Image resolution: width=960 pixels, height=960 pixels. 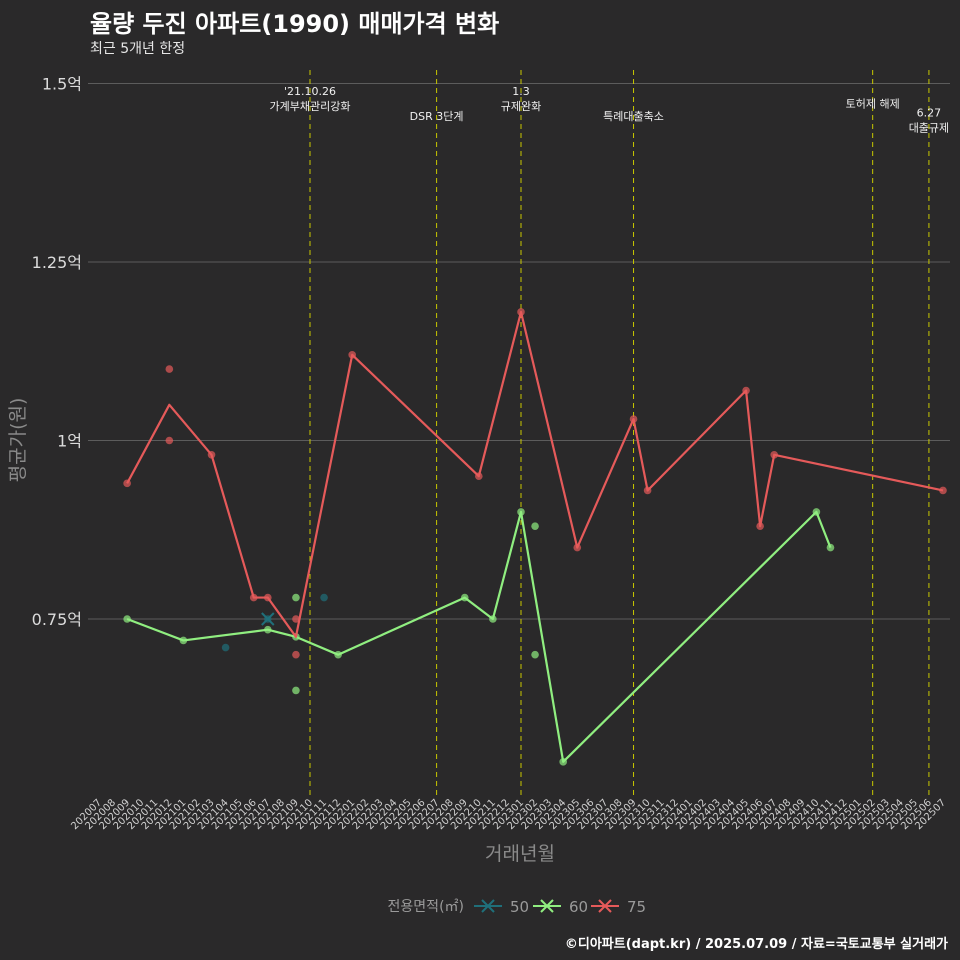 I want to click on event-label: 가계부채관리강화, so click(x=310, y=106).